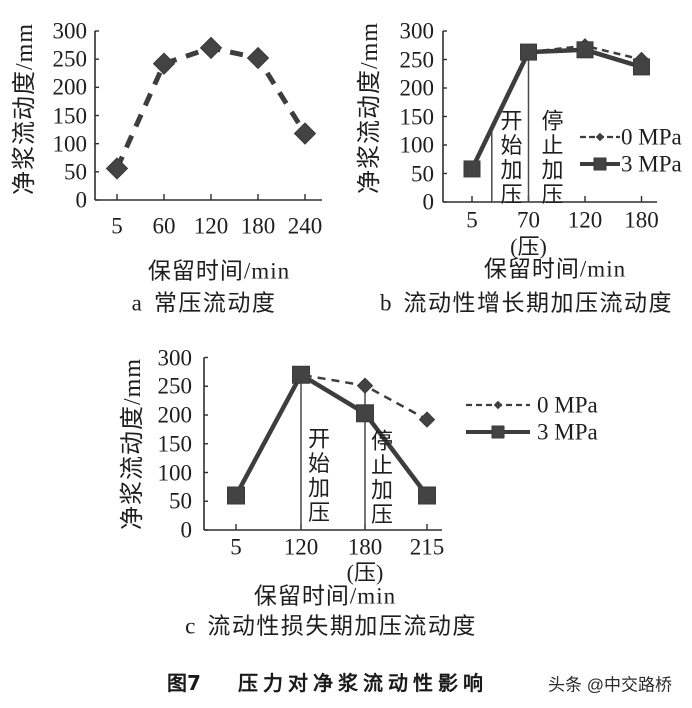 The image size is (692, 708). Describe the element at coordinates (190, 626) in the screenshot. I see `panel-label: c` at that location.